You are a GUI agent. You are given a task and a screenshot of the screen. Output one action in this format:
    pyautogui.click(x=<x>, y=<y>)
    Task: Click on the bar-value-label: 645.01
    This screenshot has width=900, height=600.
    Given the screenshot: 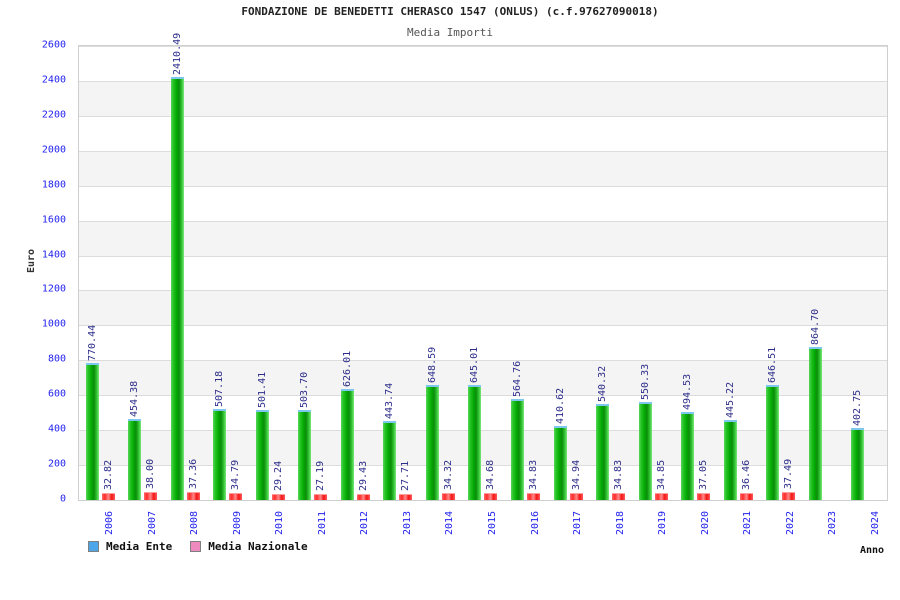 What is the action you would take?
    pyautogui.click(x=475, y=365)
    